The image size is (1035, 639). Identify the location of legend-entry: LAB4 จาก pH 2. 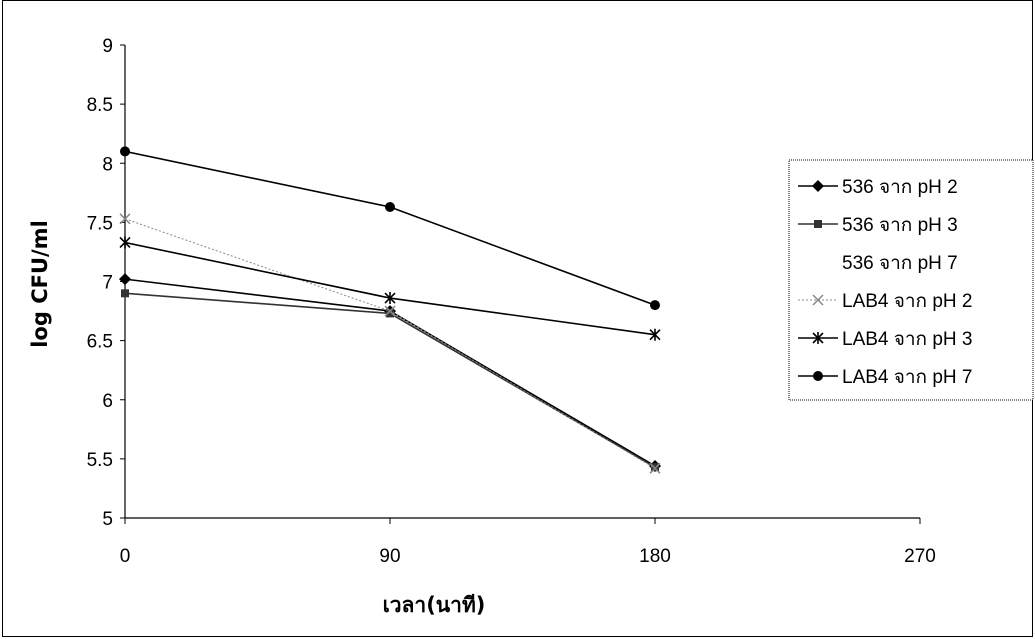
(885, 301).